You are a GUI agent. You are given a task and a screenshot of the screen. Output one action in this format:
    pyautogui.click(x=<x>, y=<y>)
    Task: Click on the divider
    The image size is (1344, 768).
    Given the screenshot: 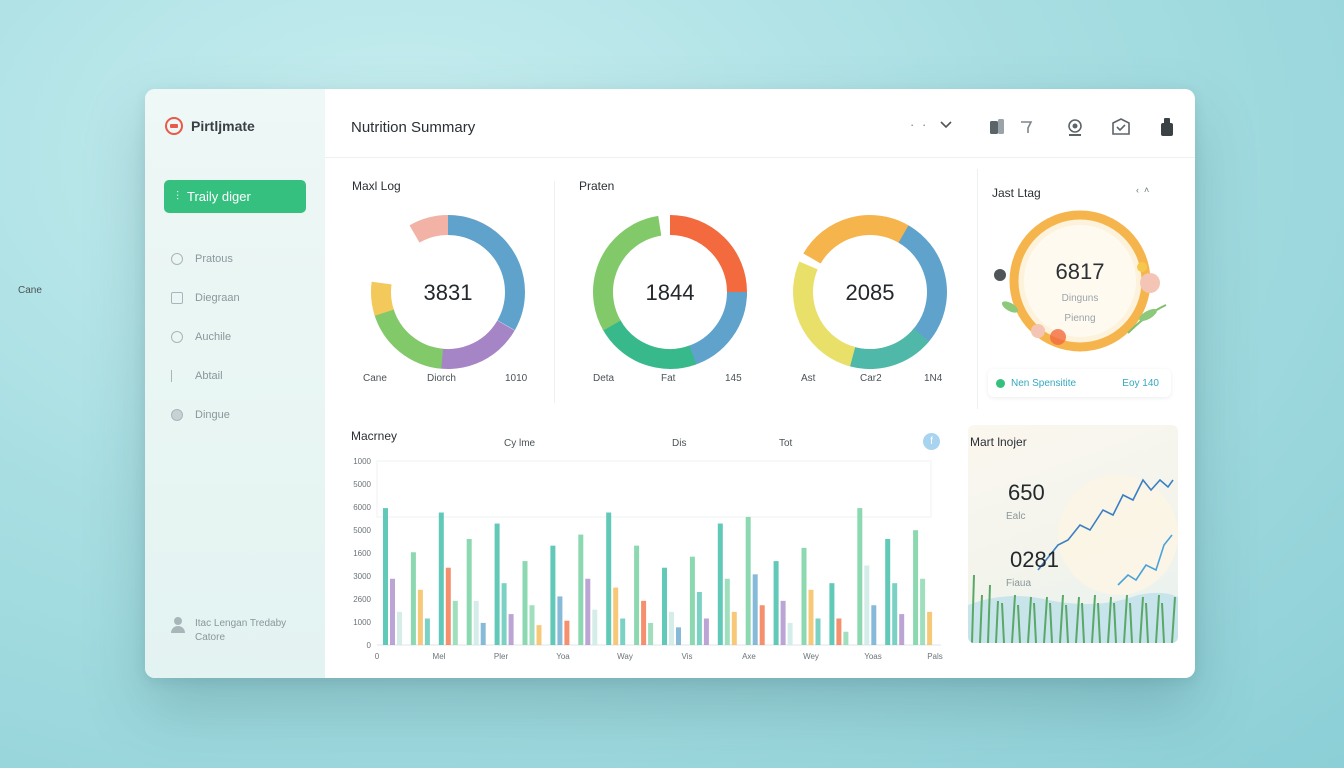 What is the action you would take?
    pyautogui.click(x=554, y=292)
    